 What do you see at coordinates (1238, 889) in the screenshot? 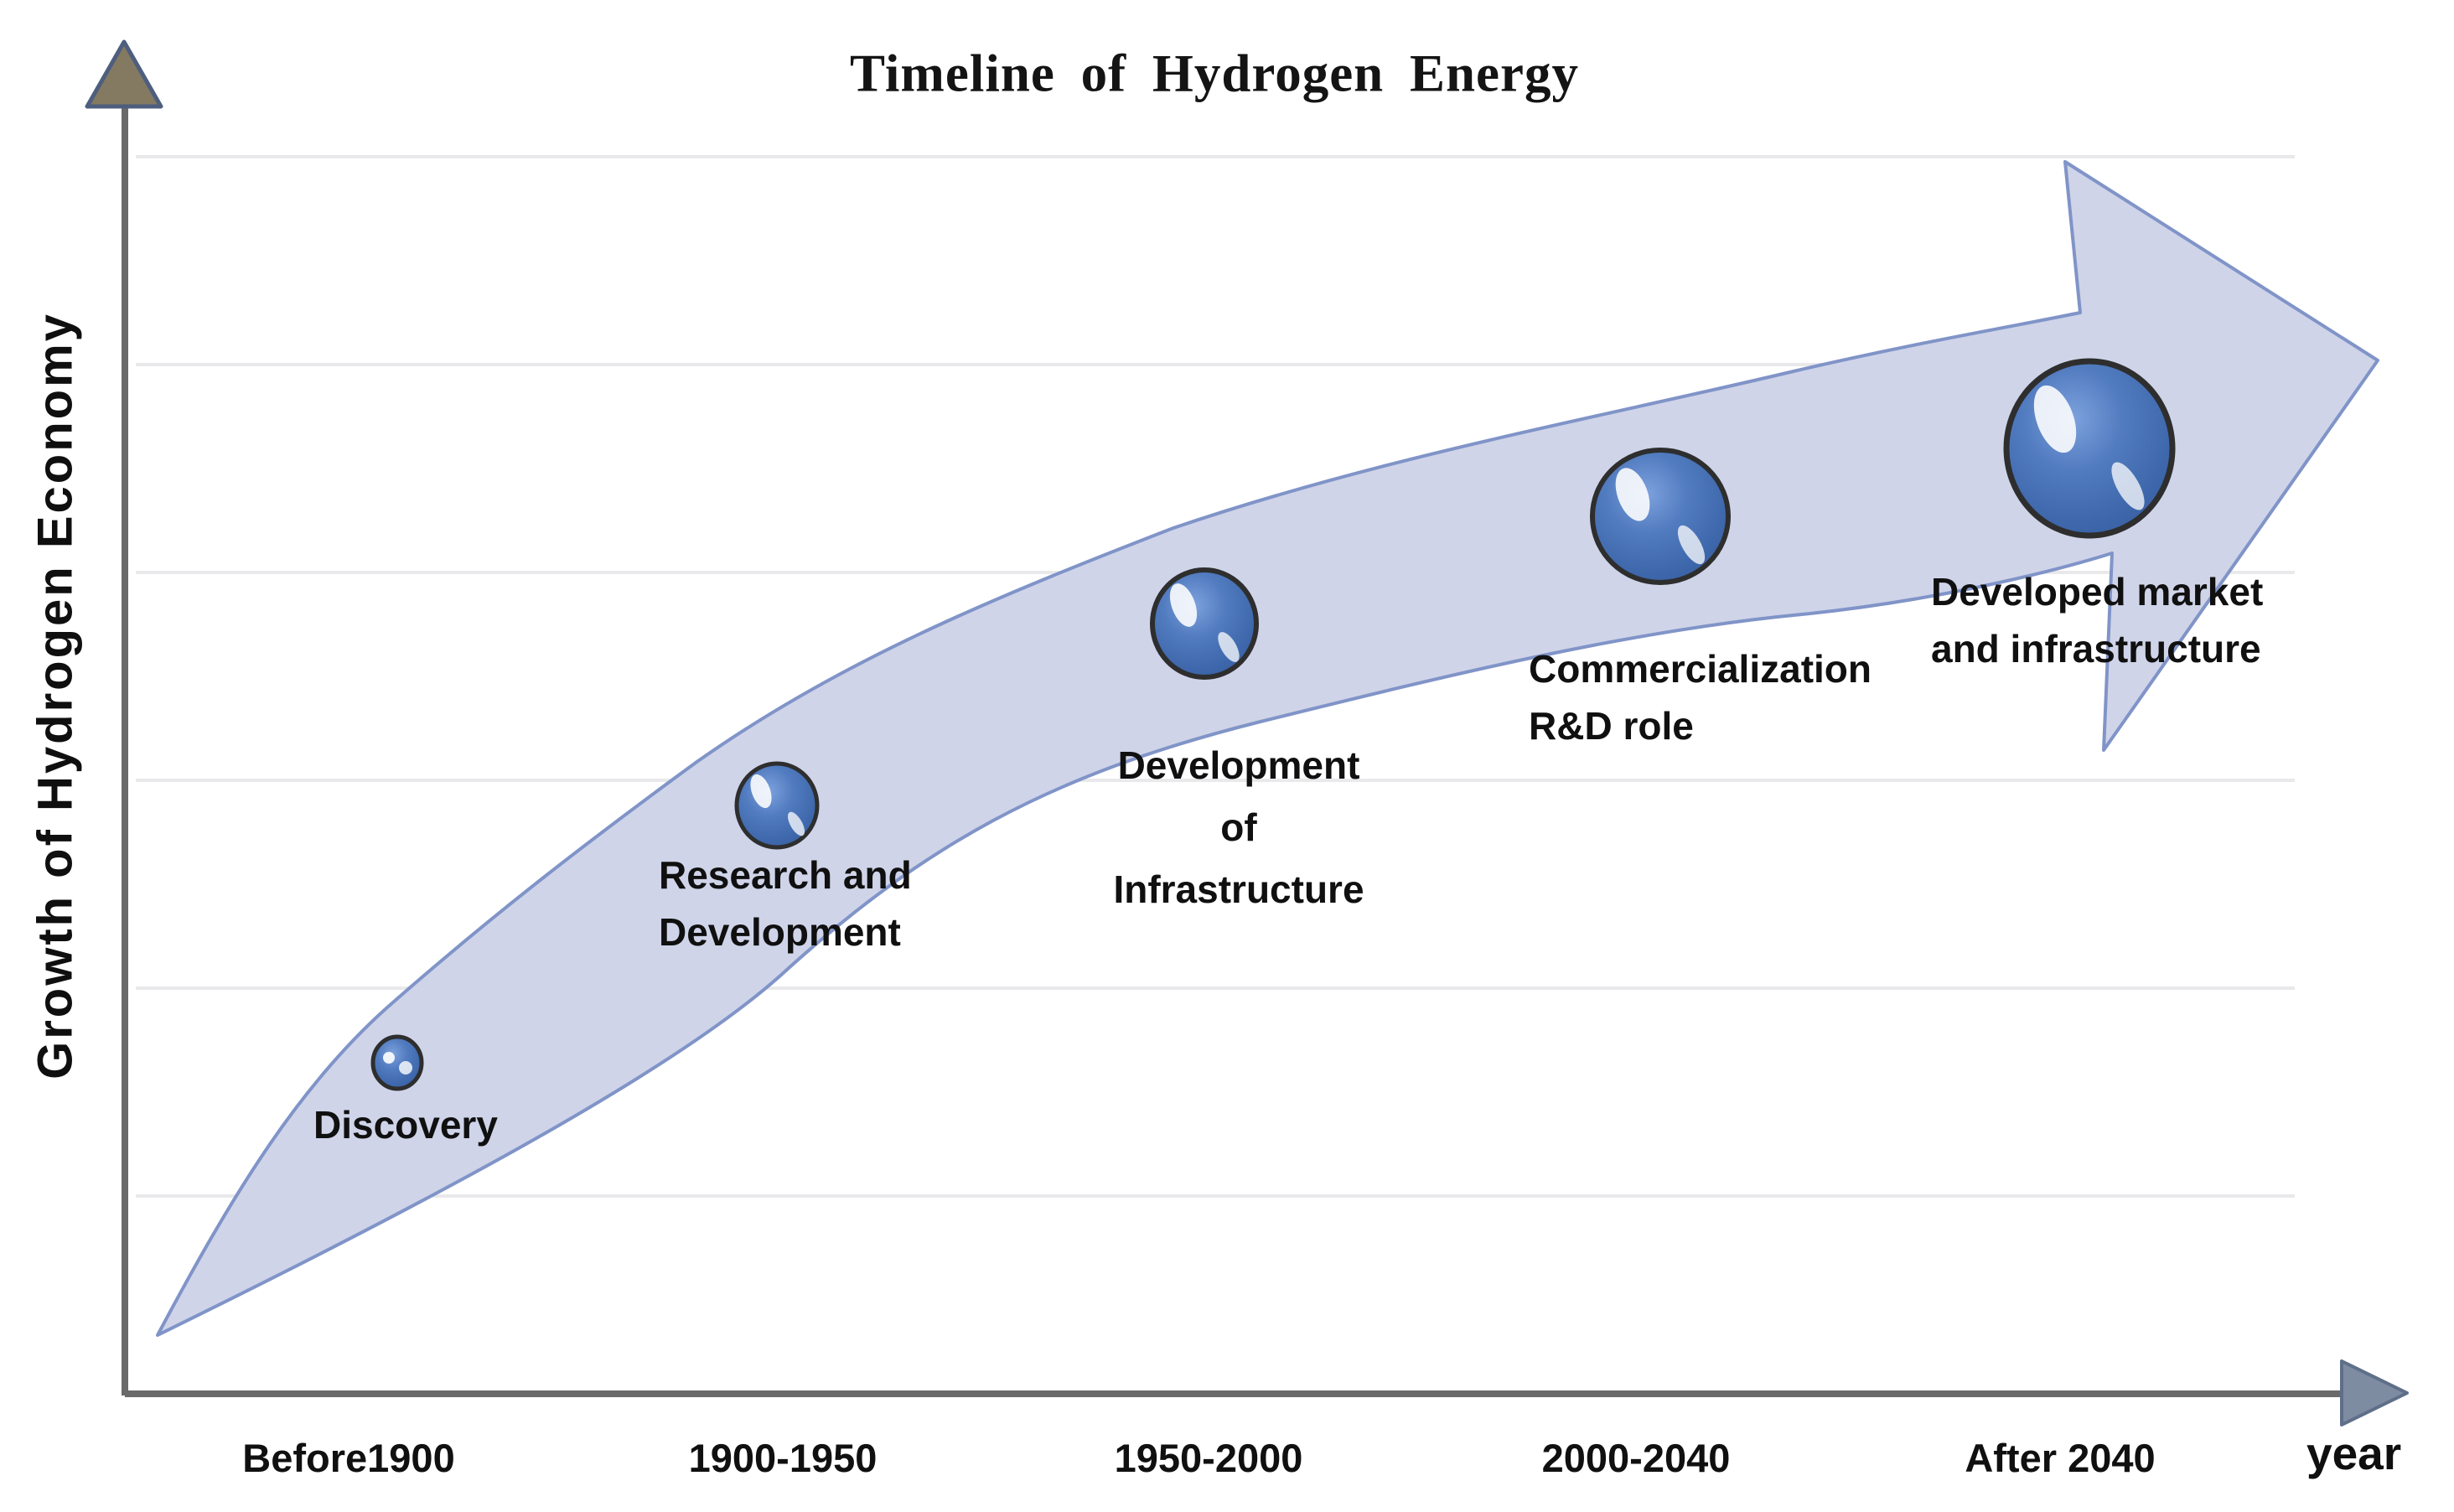
I see `stage-label-line: Infrastructure` at bounding box center [1238, 889].